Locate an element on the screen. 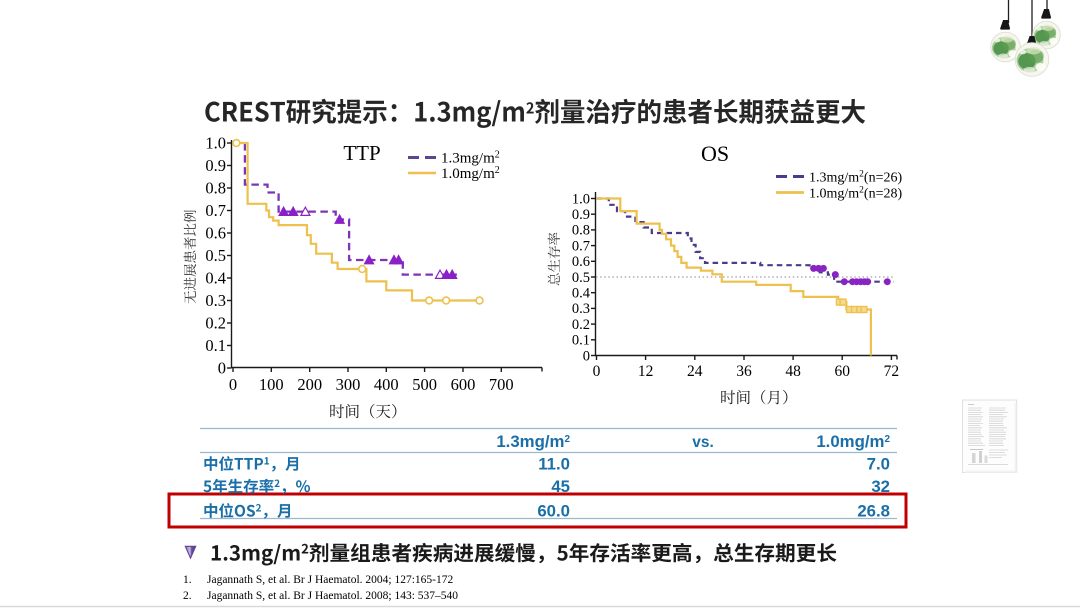  svg-text: 200 is located at coordinates (309, 384).